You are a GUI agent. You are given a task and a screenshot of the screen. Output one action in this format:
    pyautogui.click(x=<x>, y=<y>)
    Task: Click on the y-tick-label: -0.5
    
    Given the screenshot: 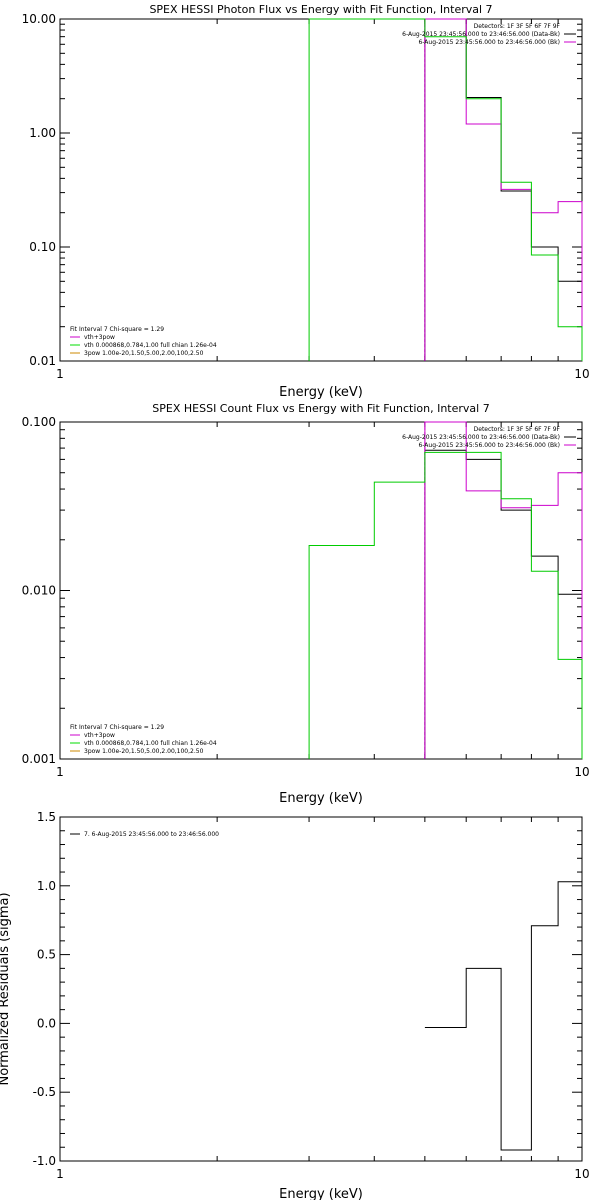 What is the action you would take?
    pyautogui.click(x=44, y=1092)
    